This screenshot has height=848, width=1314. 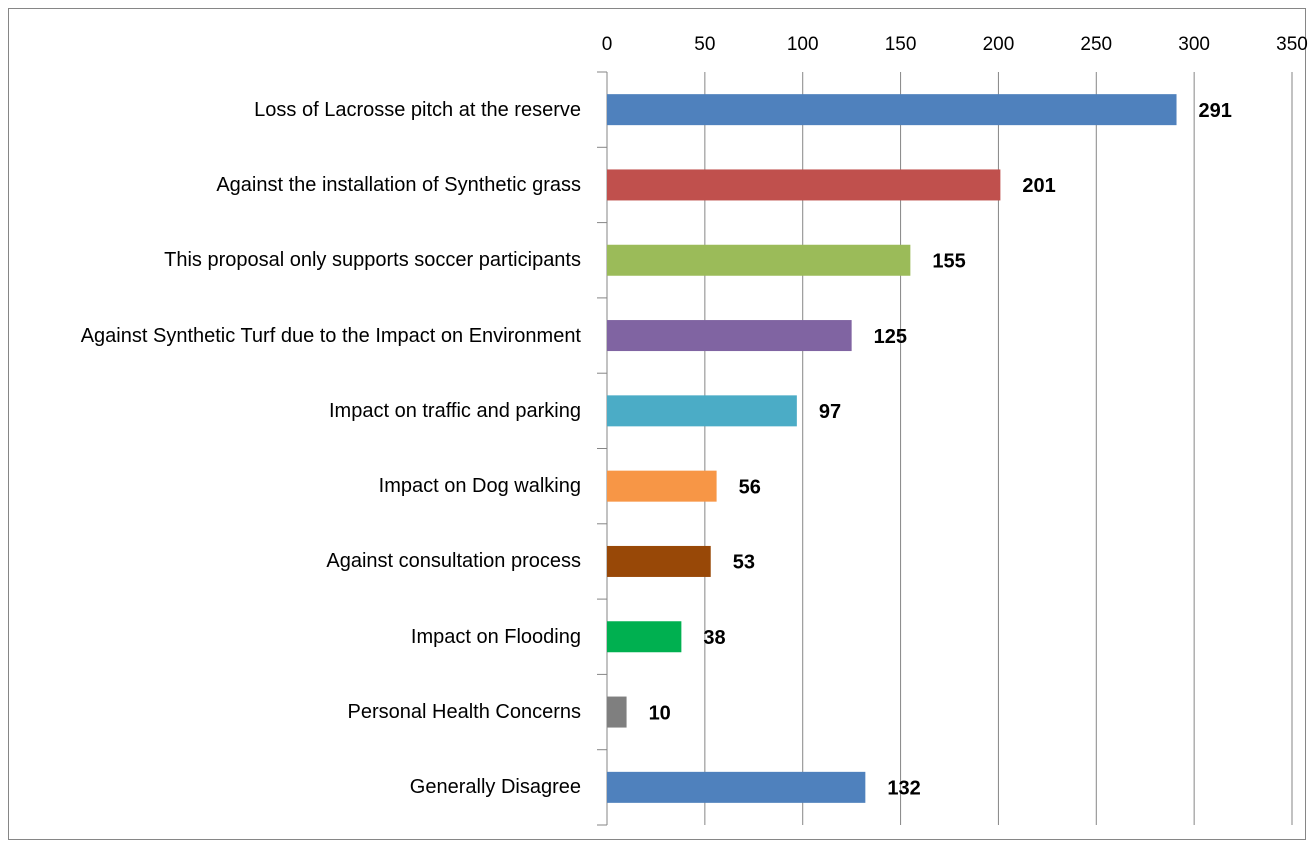 What do you see at coordinates (607, 44) in the screenshot?
I see `x-tick-label: 0` at bounding box center [607, 44].